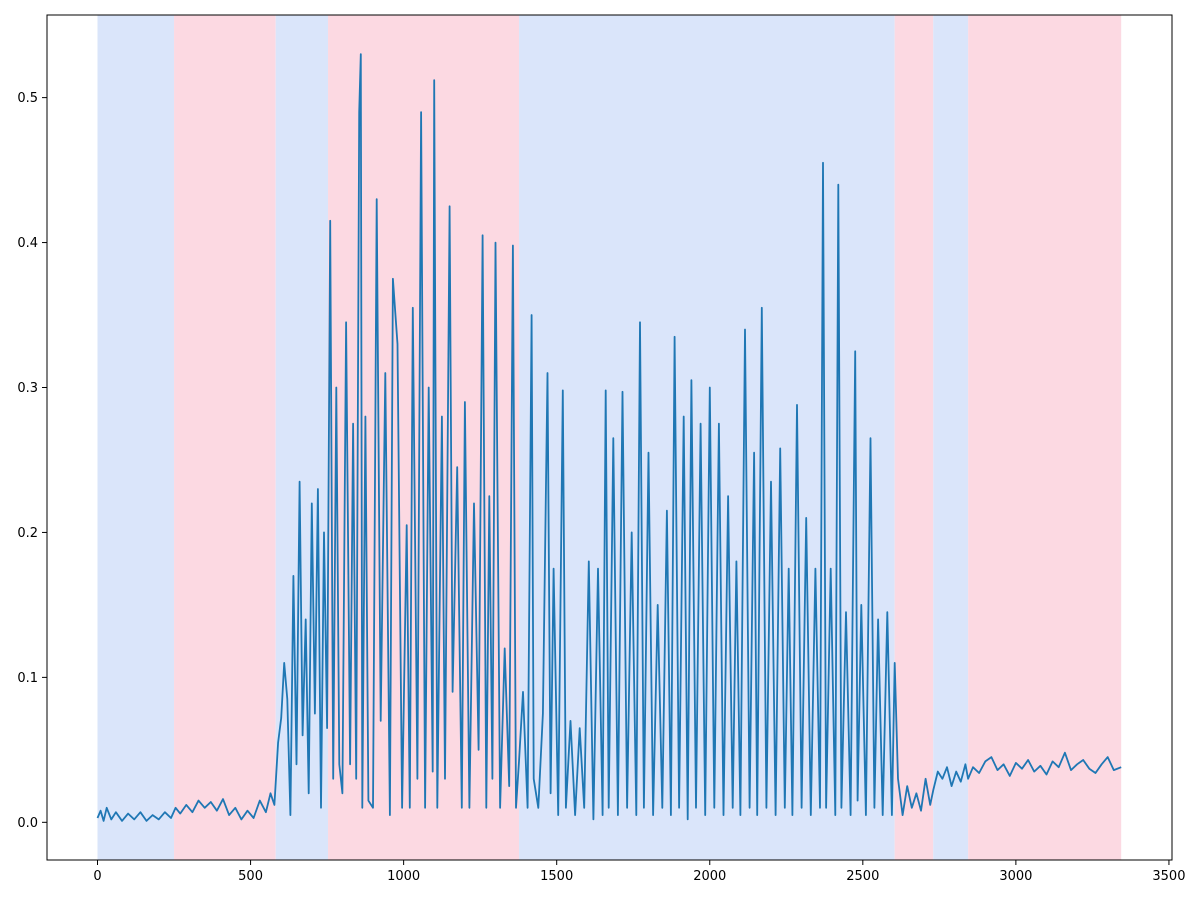 This screenshot has width=1200, height=900. What do you see at coordinates (709, 876) in the screenshot?
I see `x-tick-label: 2000` at bounding box center [709, 876].